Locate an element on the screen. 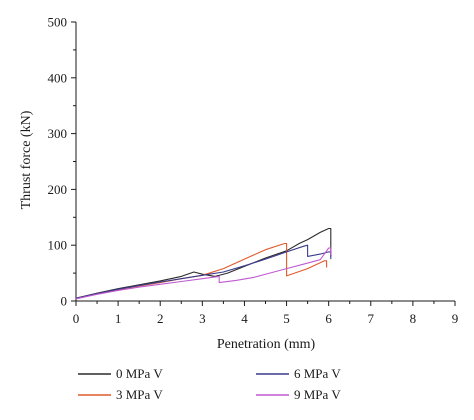  x-tick-label: 8 is located at coordinates (413, 318).